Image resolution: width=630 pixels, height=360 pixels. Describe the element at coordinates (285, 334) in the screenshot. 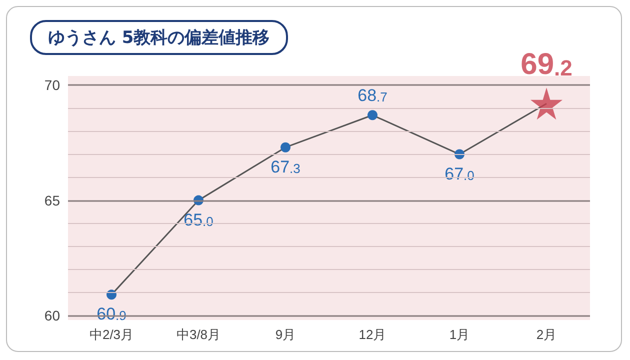

I see `x-tick-label: 9月` at that location.